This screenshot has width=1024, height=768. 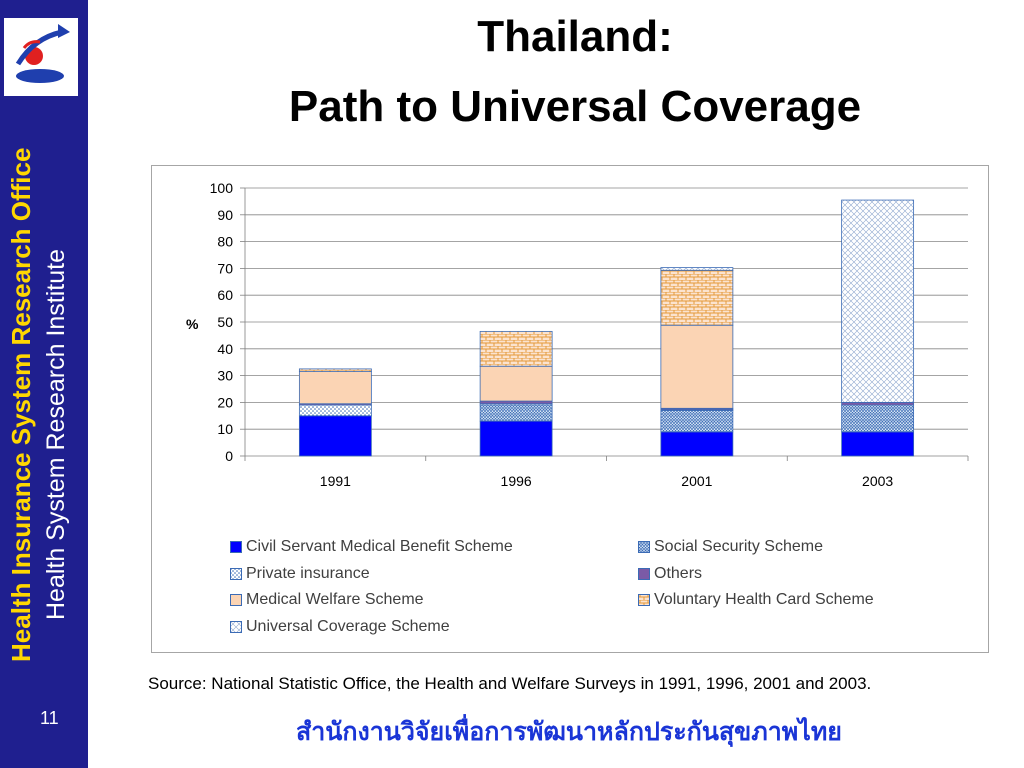 What do you see at coordinates (229, 456) in the screenshot?
I see `y-tick-label: 0` at bounding box center [229, 456].